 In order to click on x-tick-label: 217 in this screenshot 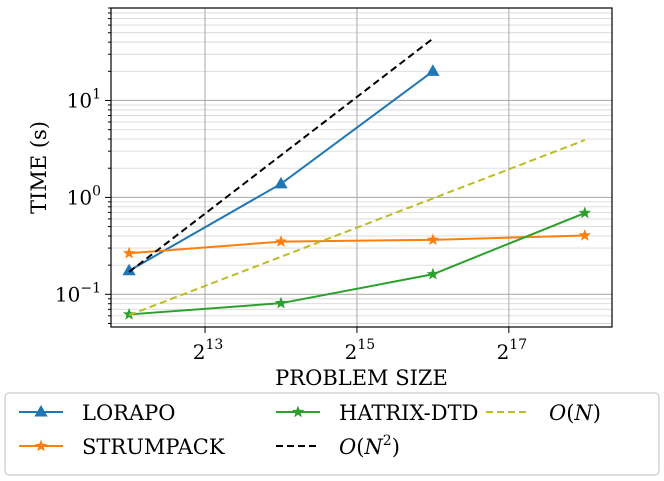, I will do `click(512, 350)`.